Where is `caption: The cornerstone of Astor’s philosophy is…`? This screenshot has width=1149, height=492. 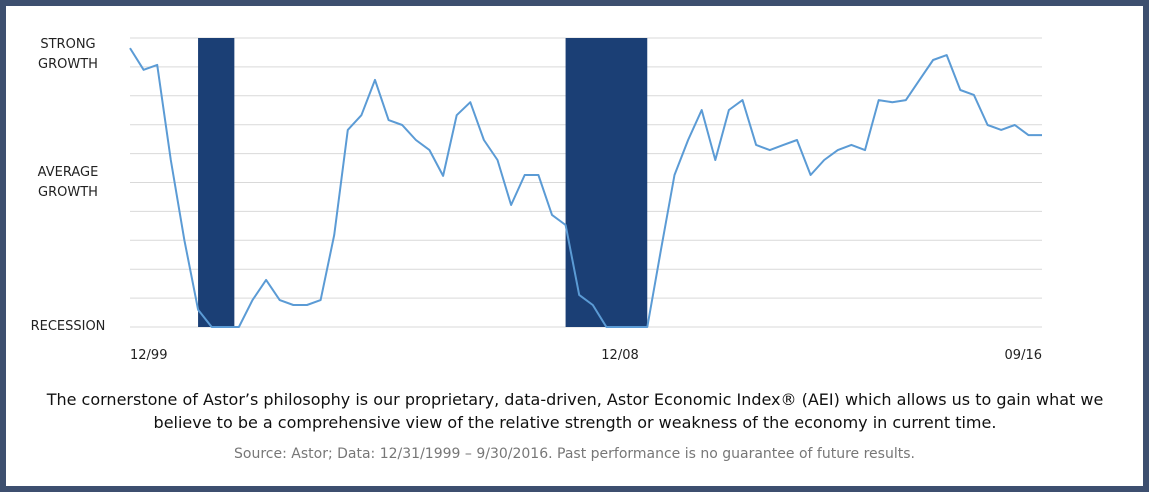
caption: The cornerstone of Astor’s philosophy is… is located at coordinates (575, 411).